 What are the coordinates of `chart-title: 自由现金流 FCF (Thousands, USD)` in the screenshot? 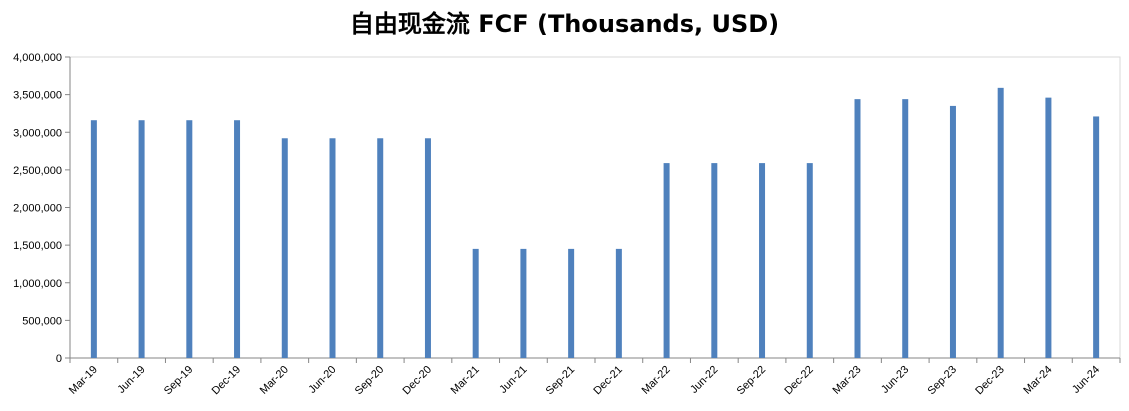 It's located at (564, 24).